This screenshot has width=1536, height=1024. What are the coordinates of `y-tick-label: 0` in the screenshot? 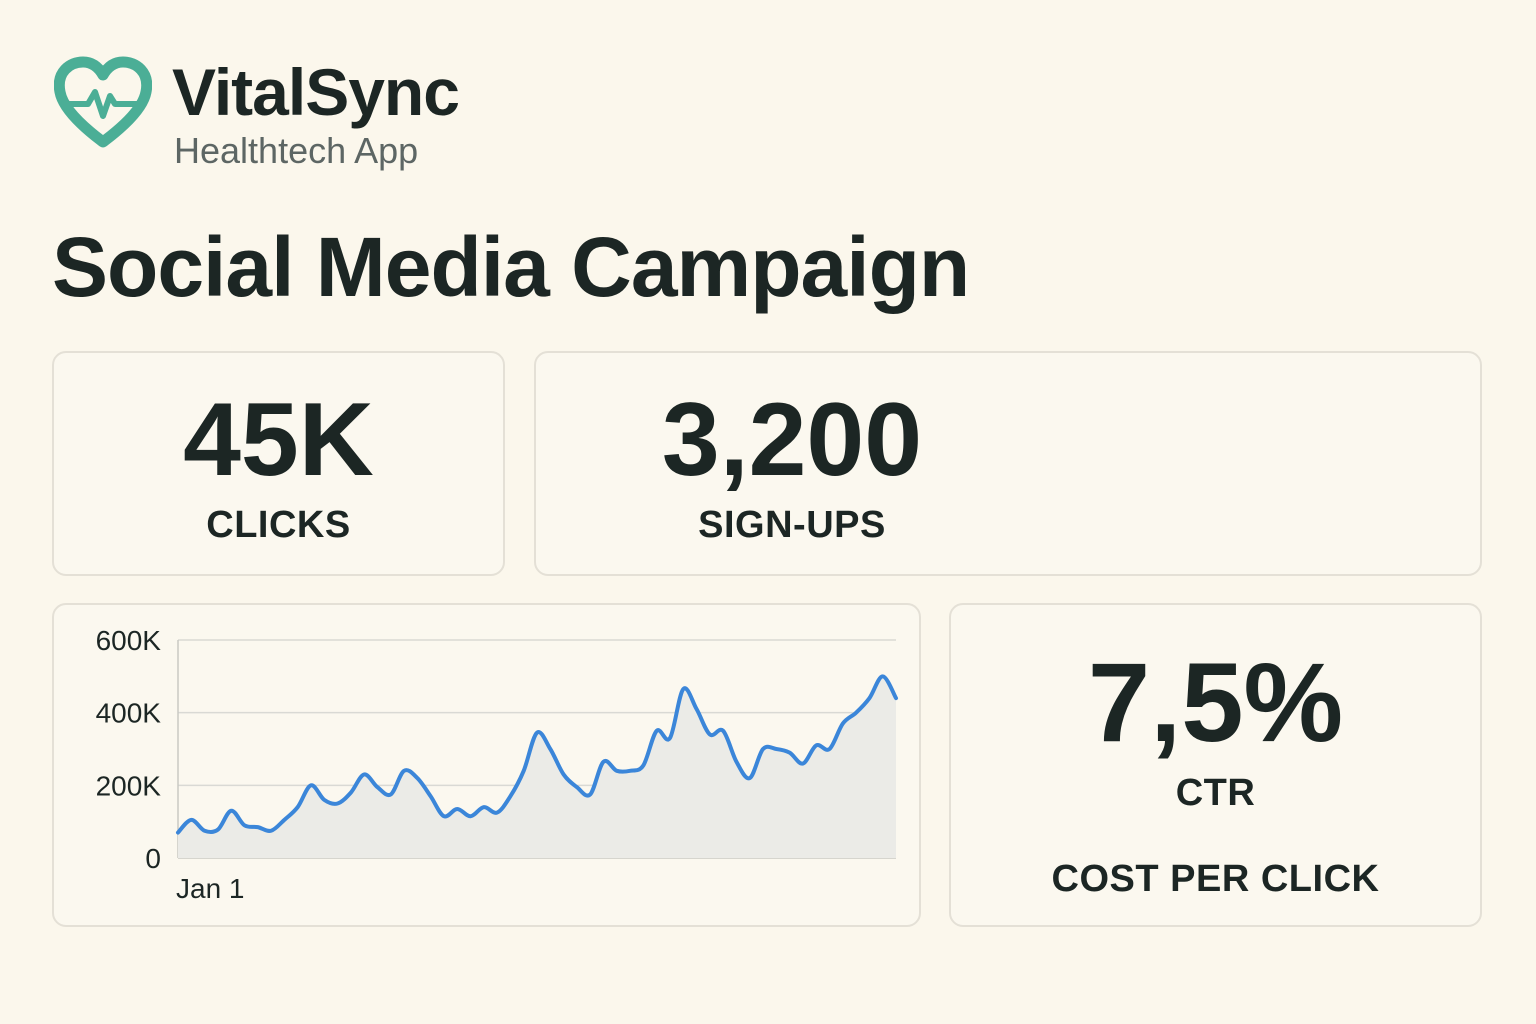 It's located at (153, 858).